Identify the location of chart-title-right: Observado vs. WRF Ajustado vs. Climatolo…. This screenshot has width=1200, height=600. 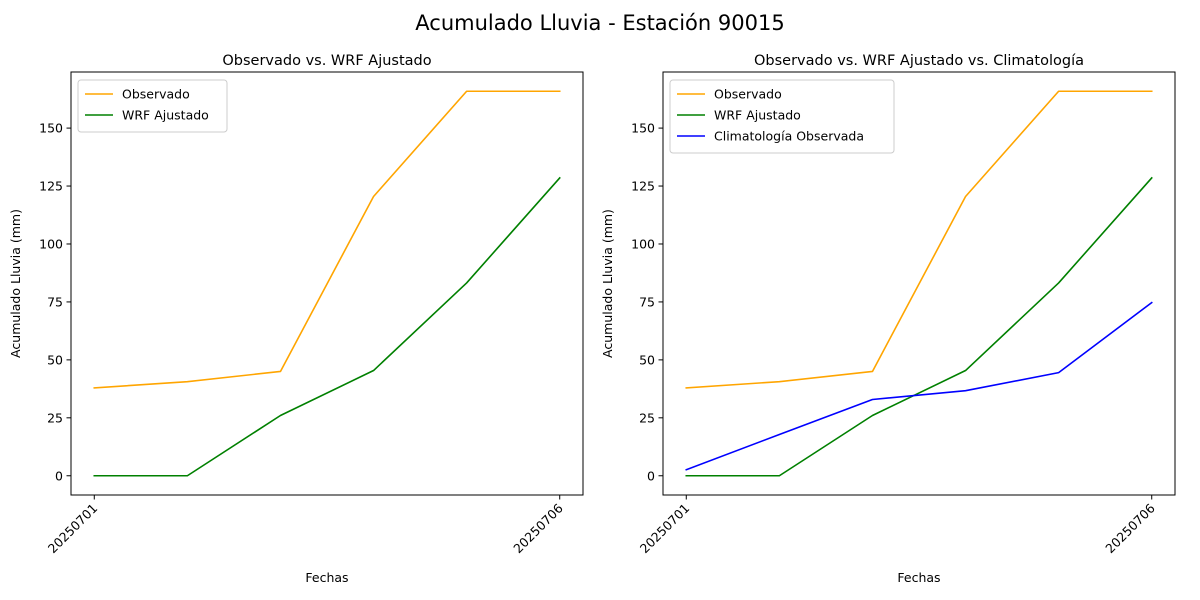
(919, 61).